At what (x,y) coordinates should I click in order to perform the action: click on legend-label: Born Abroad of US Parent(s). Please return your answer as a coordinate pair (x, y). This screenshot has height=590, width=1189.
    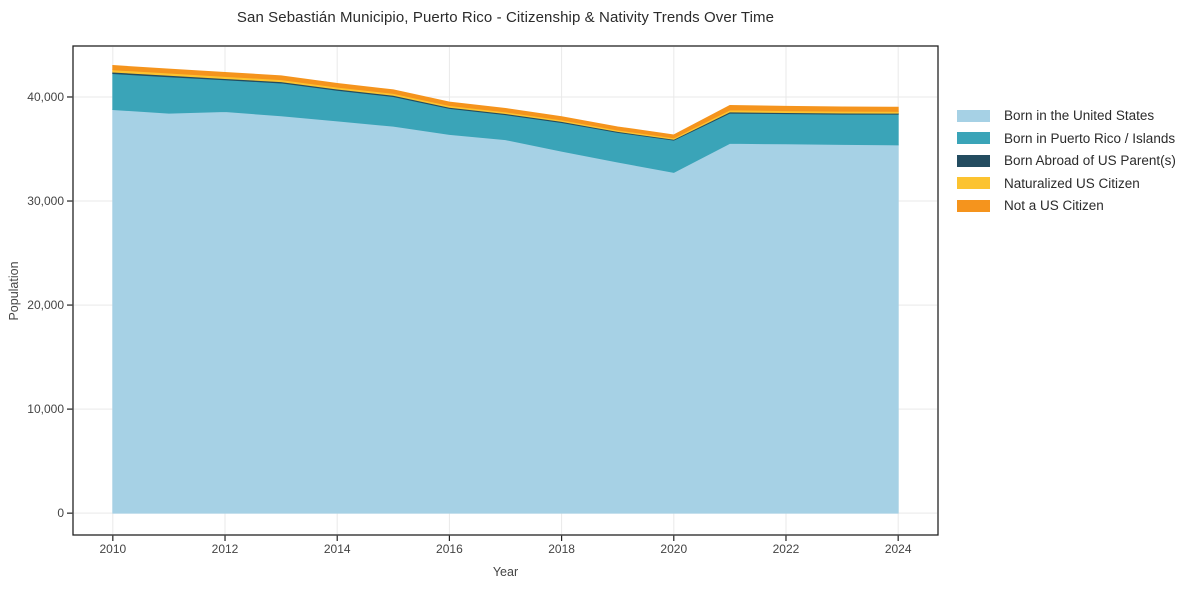
    Looking at the image, I should click on (1090, 161).